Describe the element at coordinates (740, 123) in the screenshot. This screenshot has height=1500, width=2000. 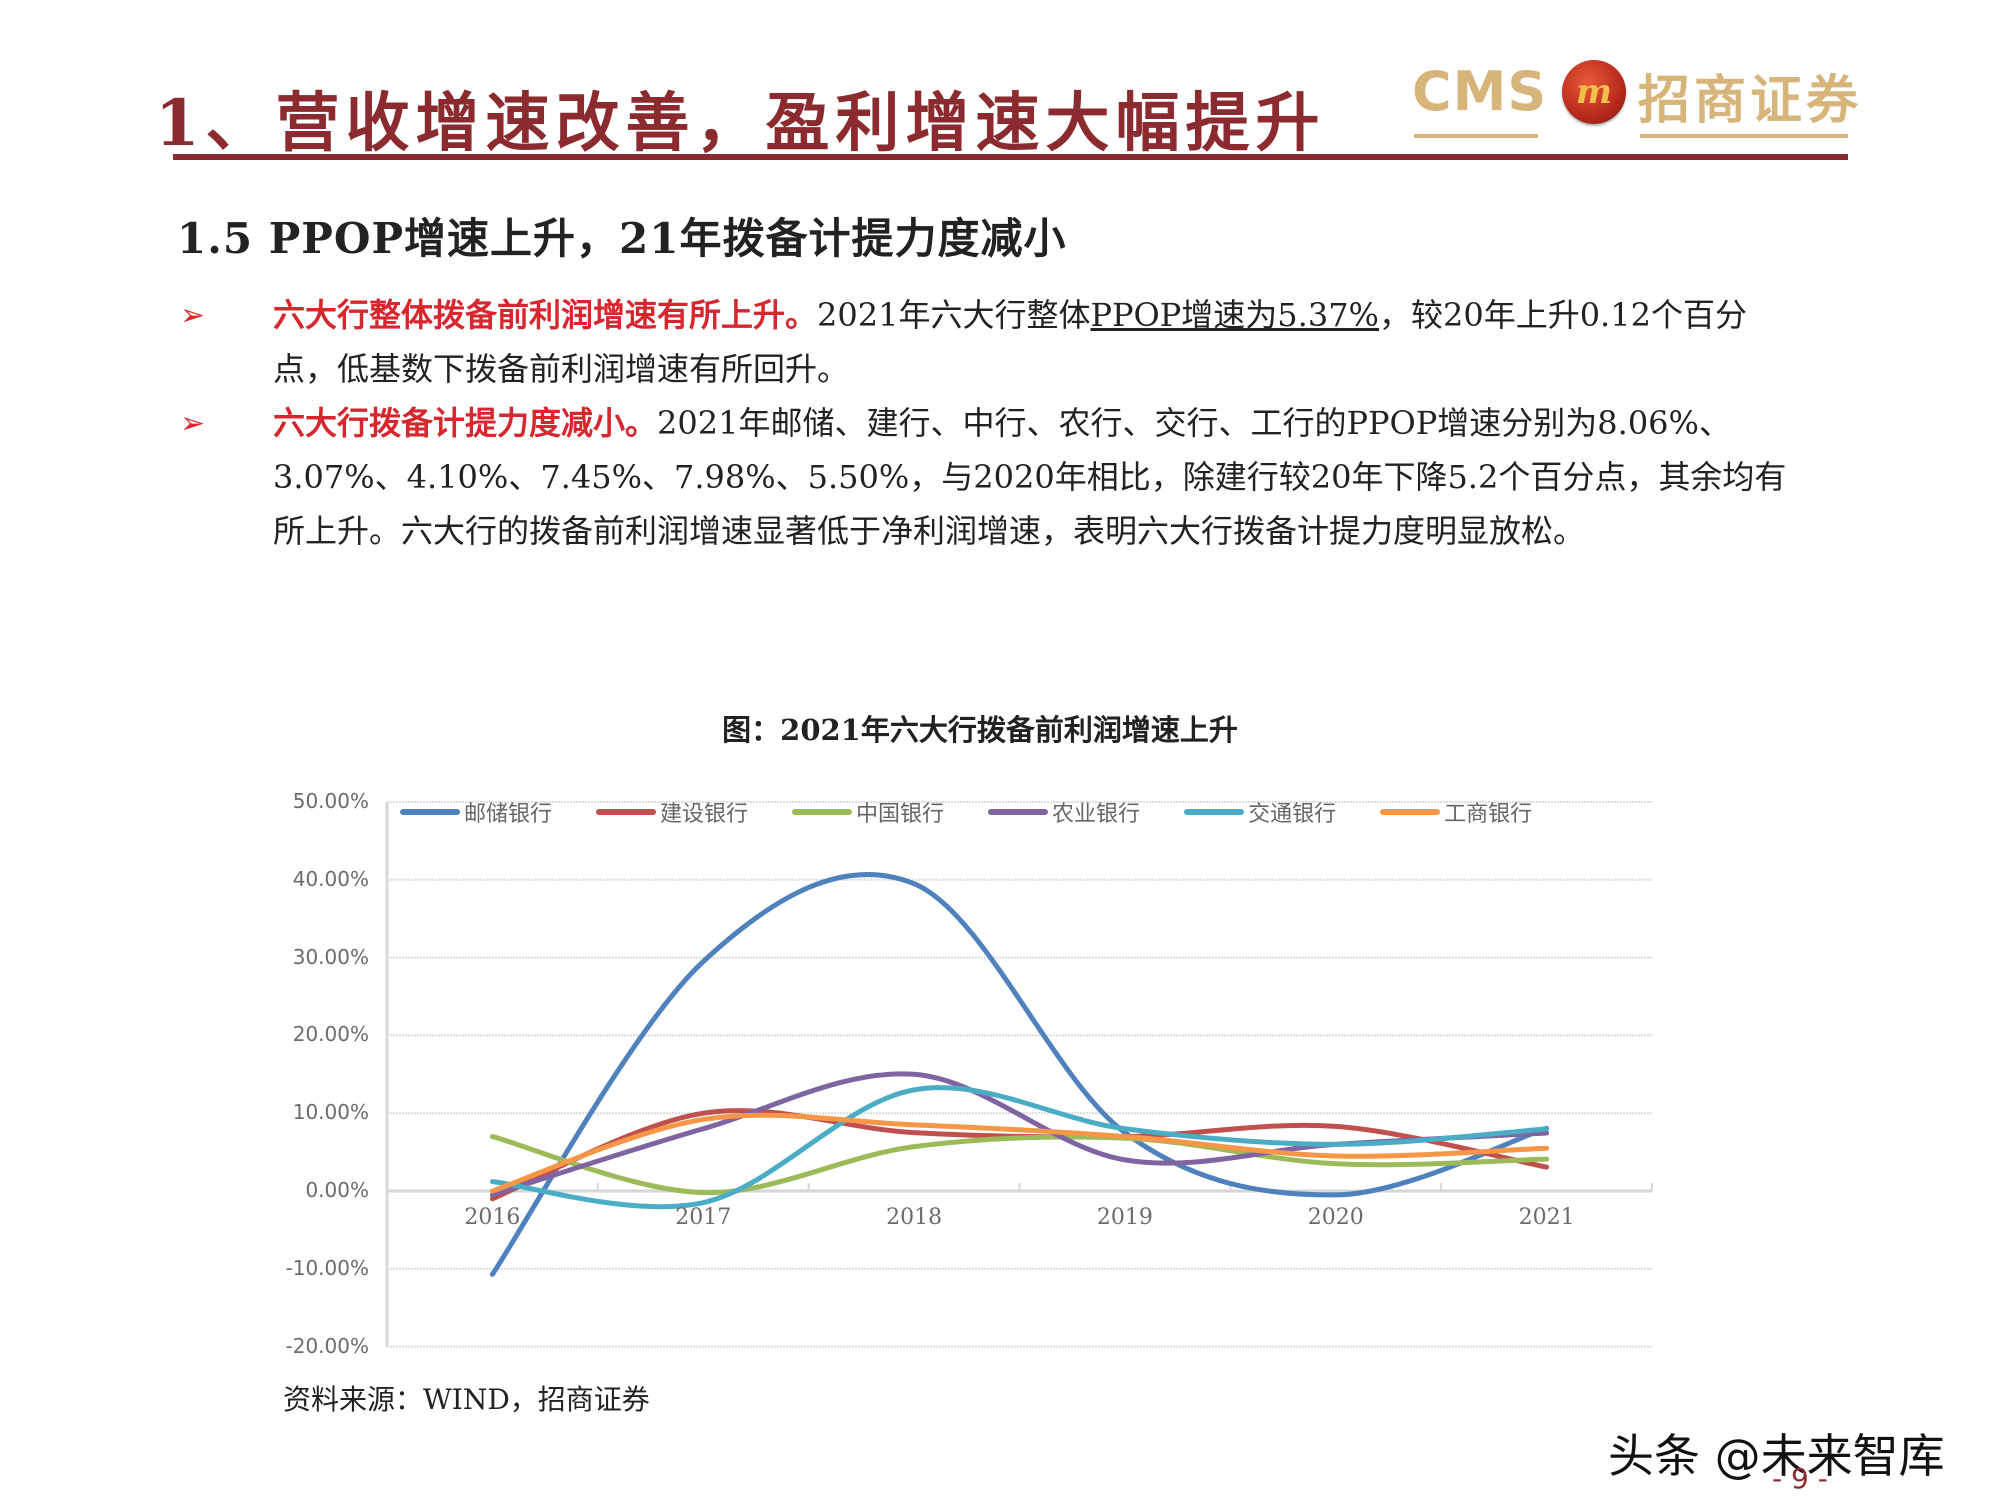
I see `page-title: 1、营收增速改善，盈利增速大幅提升` at that location.